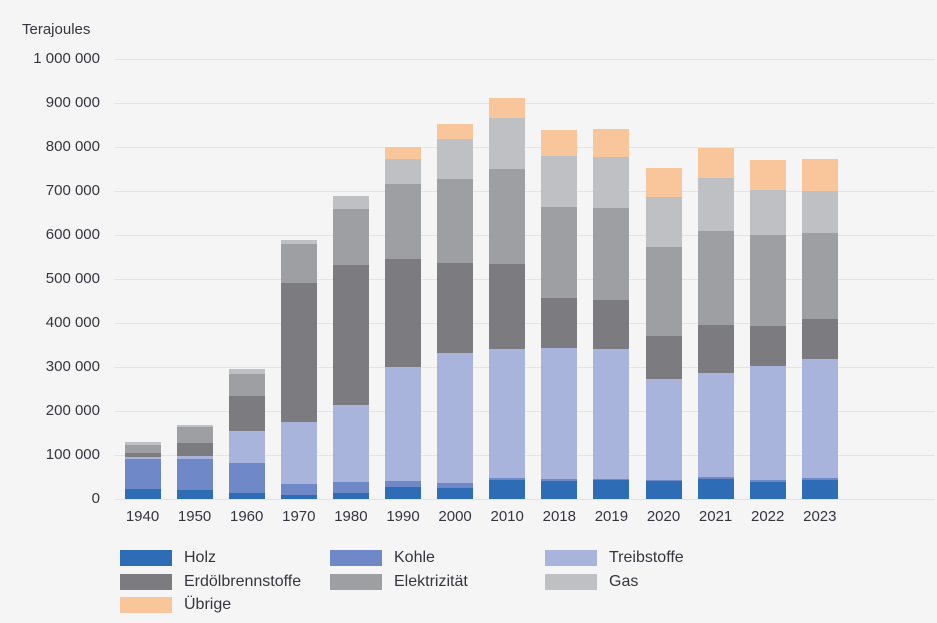  Describe the element at coordinates (225, 582) in the screenshot. I see `legend-item-erdölbrennstoffe: Erdölbrennstoffe` at that location.